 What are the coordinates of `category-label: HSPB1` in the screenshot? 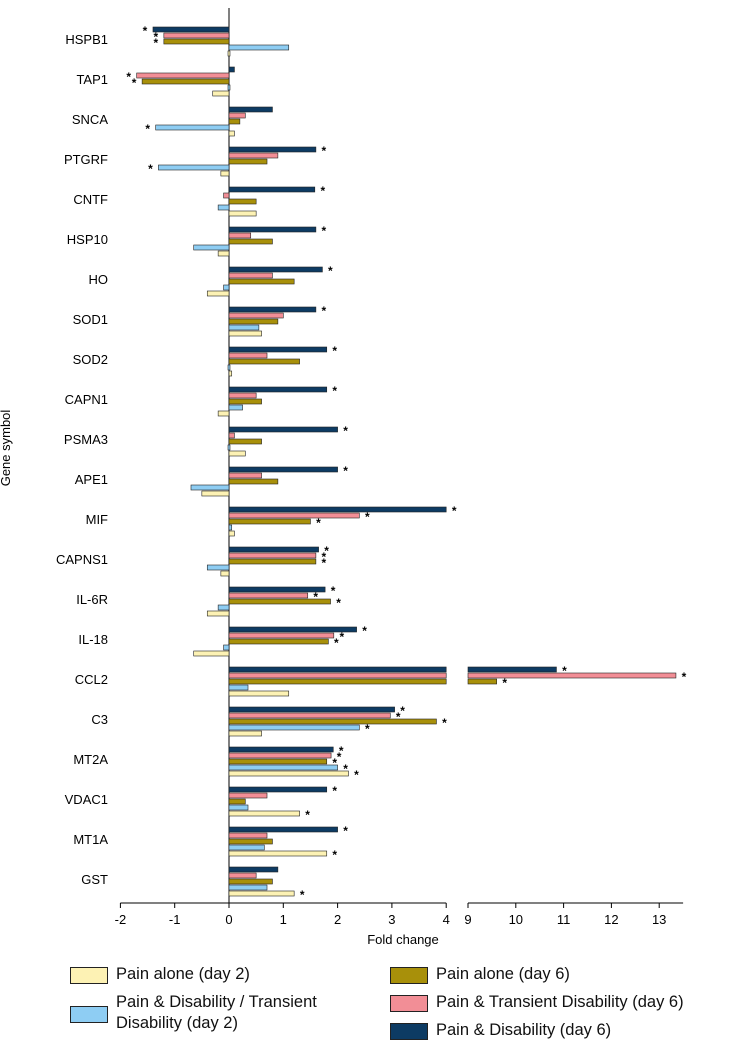 It's located at (86, 39).